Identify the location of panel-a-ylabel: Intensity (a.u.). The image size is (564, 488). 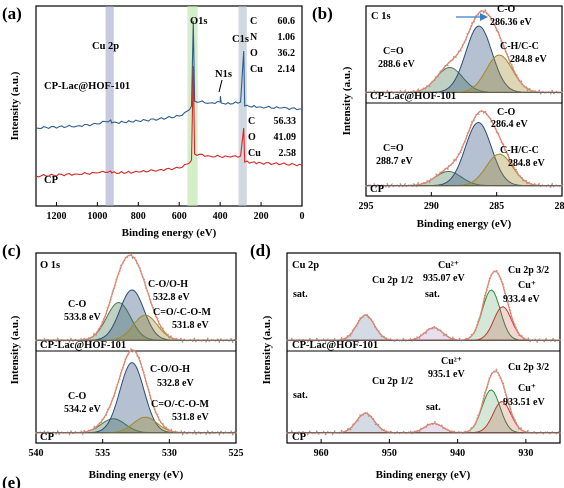
(15, 105).